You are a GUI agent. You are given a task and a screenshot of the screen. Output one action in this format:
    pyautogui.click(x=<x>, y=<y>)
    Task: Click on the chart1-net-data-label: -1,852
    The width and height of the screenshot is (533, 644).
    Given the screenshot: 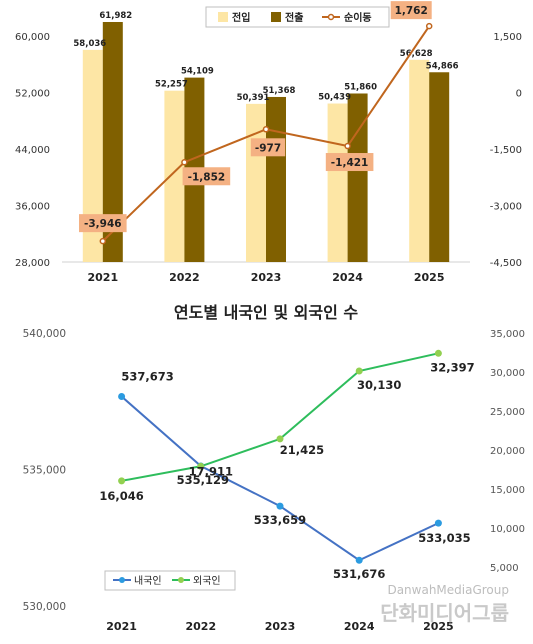 What is the action you would take?
    pyautogui.click(x=207, y=177)
    